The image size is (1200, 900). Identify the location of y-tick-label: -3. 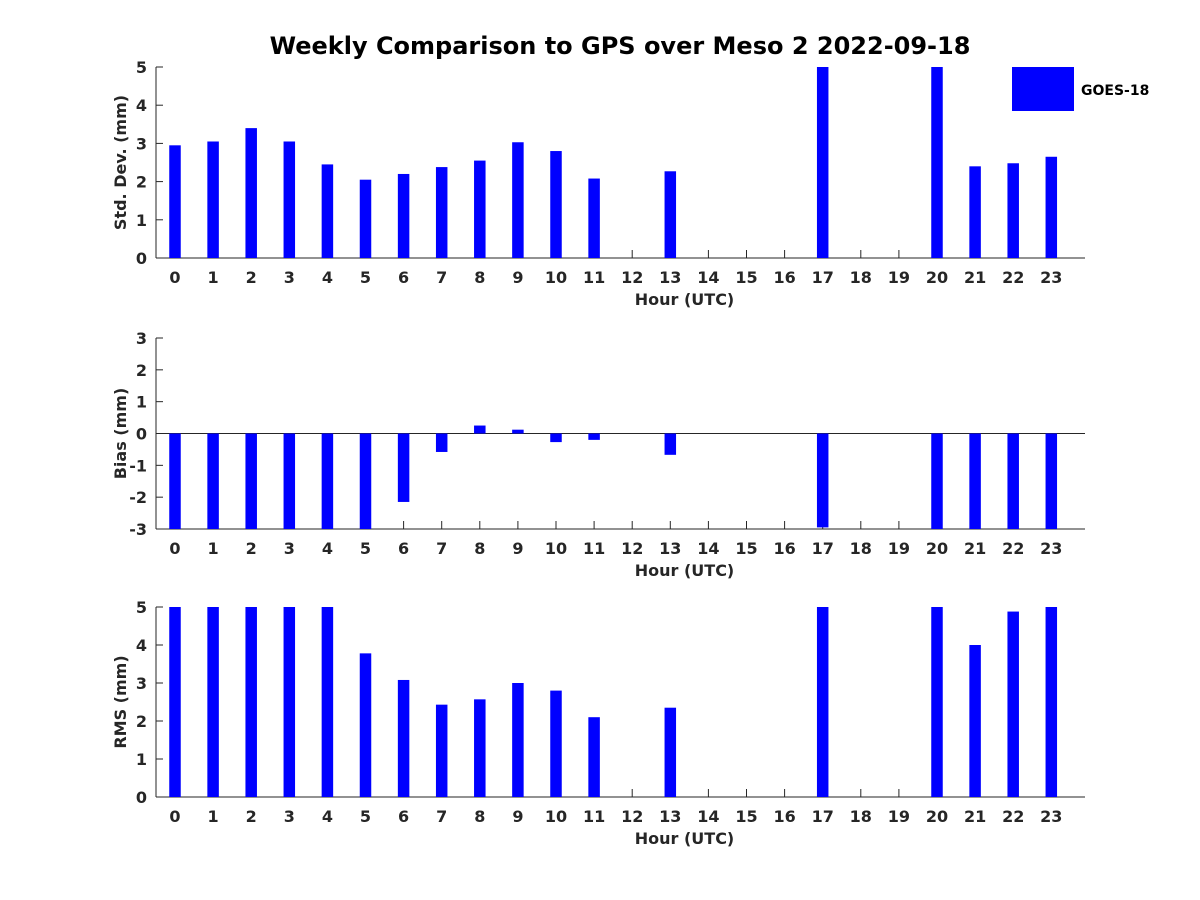
(138, 529).